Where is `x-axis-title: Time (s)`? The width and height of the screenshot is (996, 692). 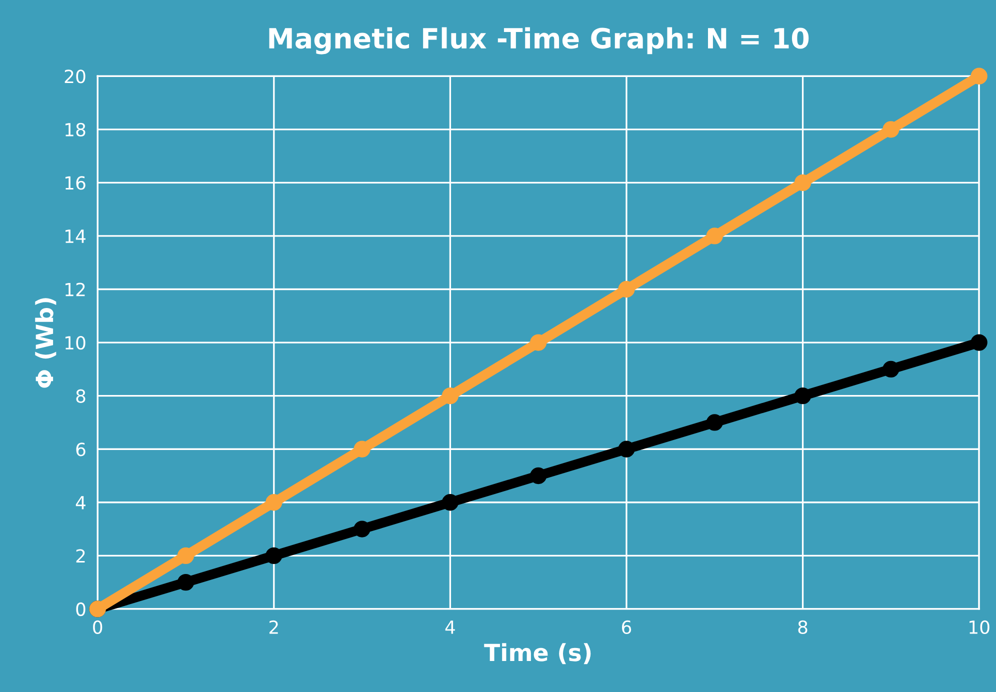
x-axis-title: Time (s) is located at coordinates (537, 653).